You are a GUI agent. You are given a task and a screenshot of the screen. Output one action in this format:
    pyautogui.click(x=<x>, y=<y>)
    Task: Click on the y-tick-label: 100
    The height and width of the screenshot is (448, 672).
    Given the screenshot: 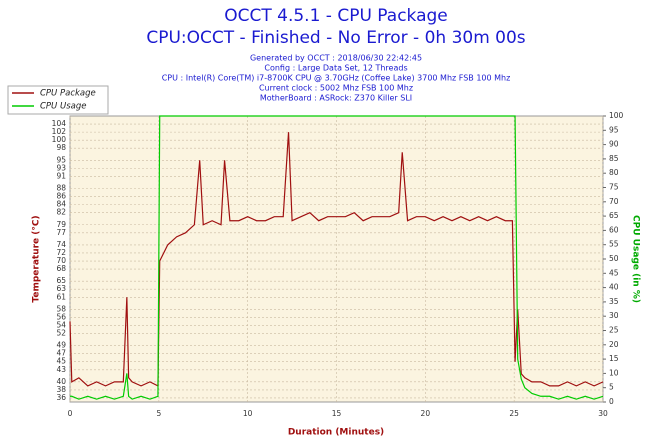 What is the action you would take?
    pyautogui.click(x=59, y=139)
    